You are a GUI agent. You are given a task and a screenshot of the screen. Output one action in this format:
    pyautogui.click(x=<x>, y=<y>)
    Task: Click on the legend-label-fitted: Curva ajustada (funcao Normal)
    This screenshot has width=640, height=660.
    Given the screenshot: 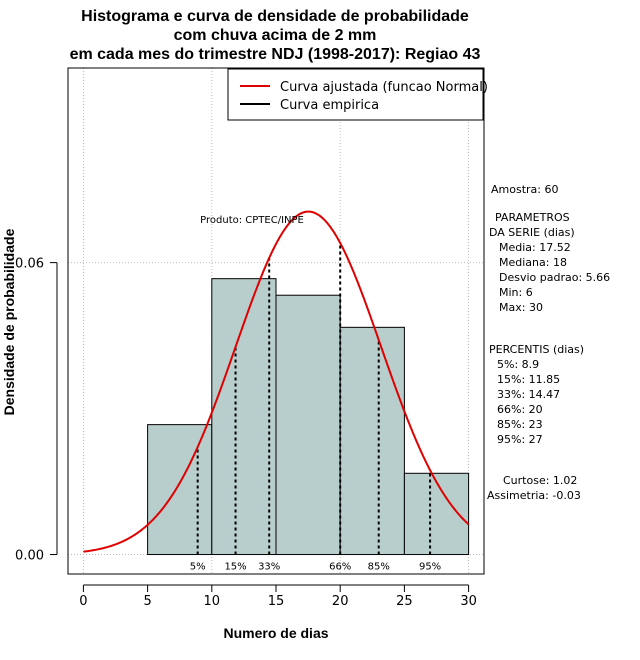 What is the action you would take?
    pyautogui.click(x=384, y=87)
    